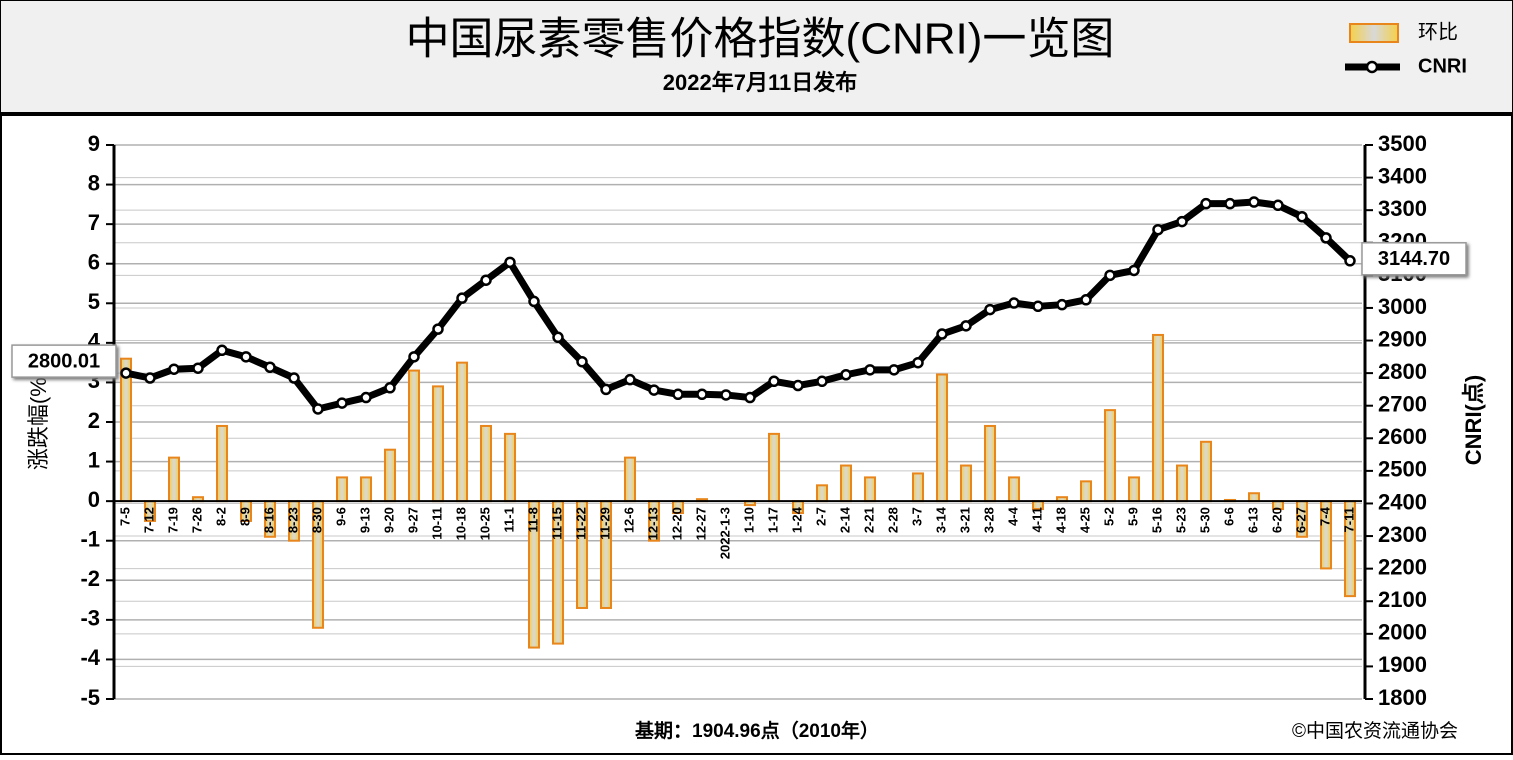 The image size is (1513, 760). What do you see at coordinates (244, 516) in the screenshot?
I see `x-tick-label: 8-9` at bounding box center [244, 516].